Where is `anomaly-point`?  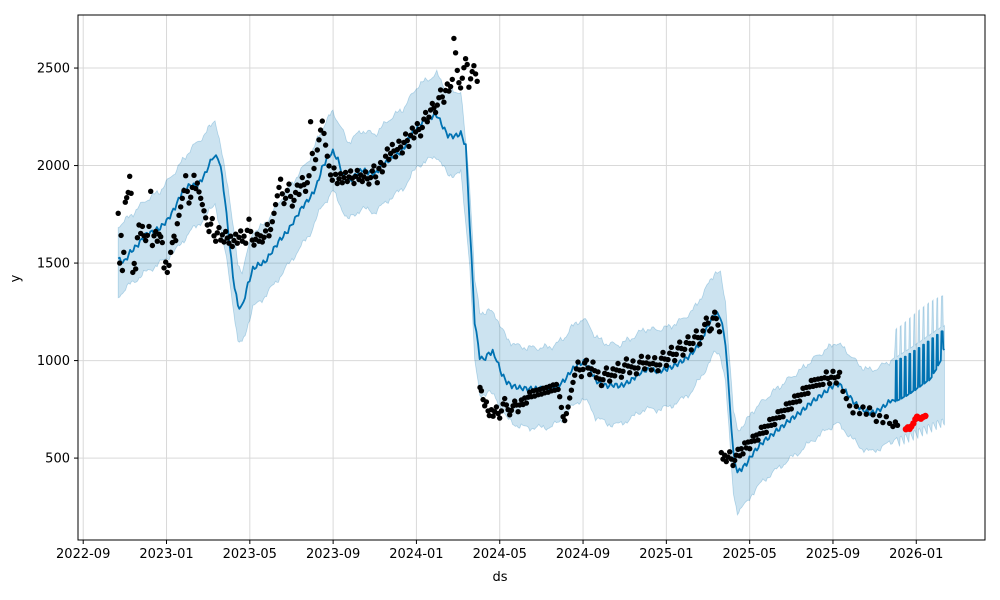
anomaly-point is located at coordinates (925, 416).